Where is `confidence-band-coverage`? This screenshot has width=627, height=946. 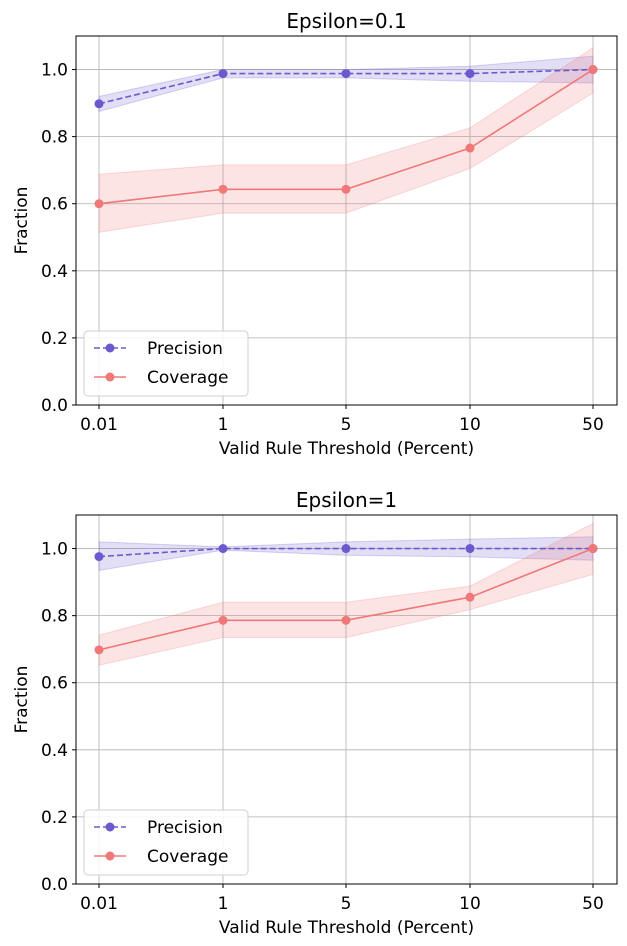 confidence-band-coverage is located at coordinates (346, 594).